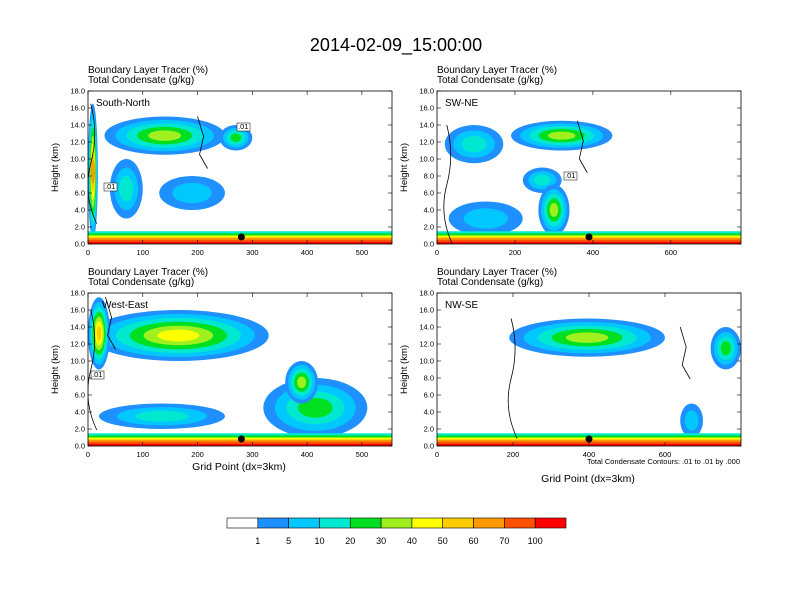 The width and height of the screenshot is (792, 612). I want to click on colorbar-label: 30, so click(381, 541).